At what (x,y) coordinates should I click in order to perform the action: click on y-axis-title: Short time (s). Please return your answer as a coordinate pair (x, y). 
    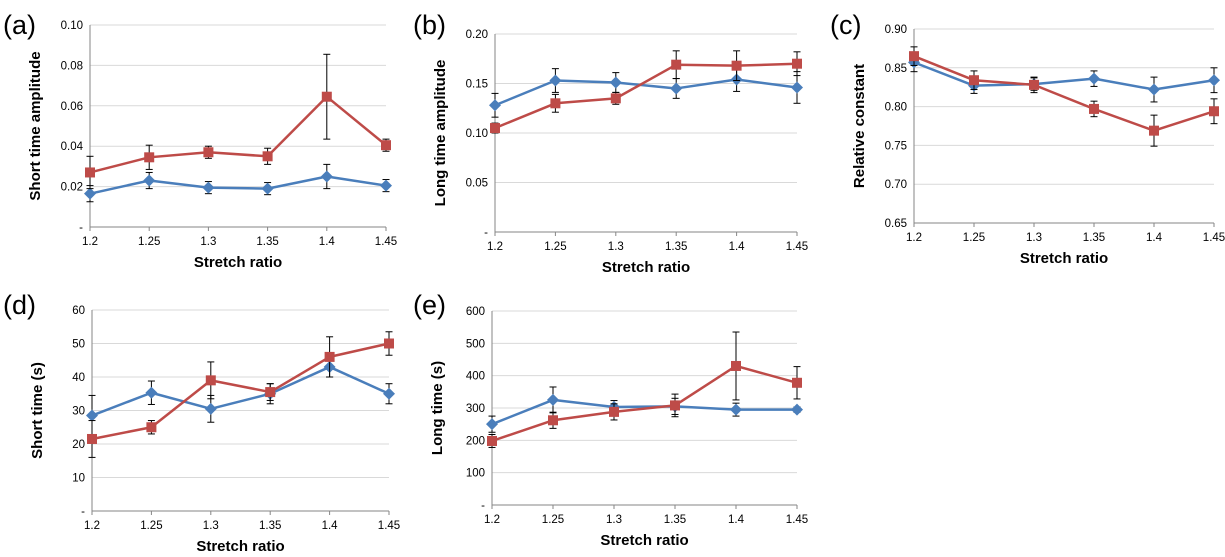
    Looking at the image, I should click on (37, 410).